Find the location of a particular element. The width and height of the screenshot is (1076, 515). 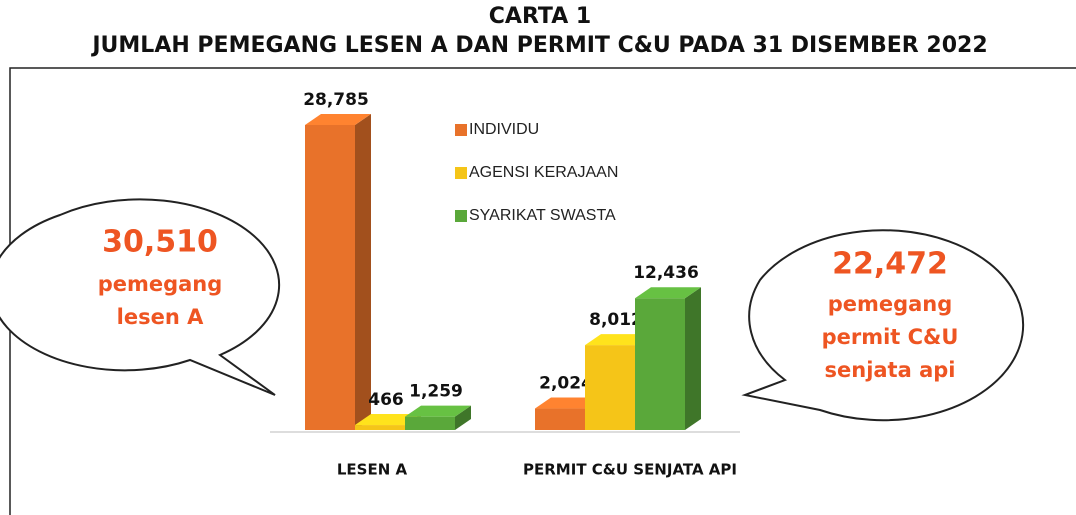

annotation-text: senjata api is located at coordinates (890, 370).